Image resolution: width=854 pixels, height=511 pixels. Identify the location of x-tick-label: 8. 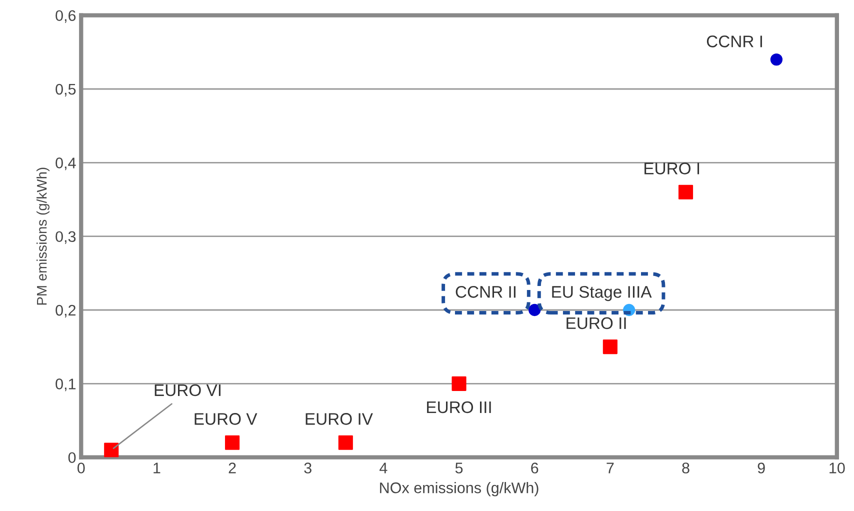
(686, 468).